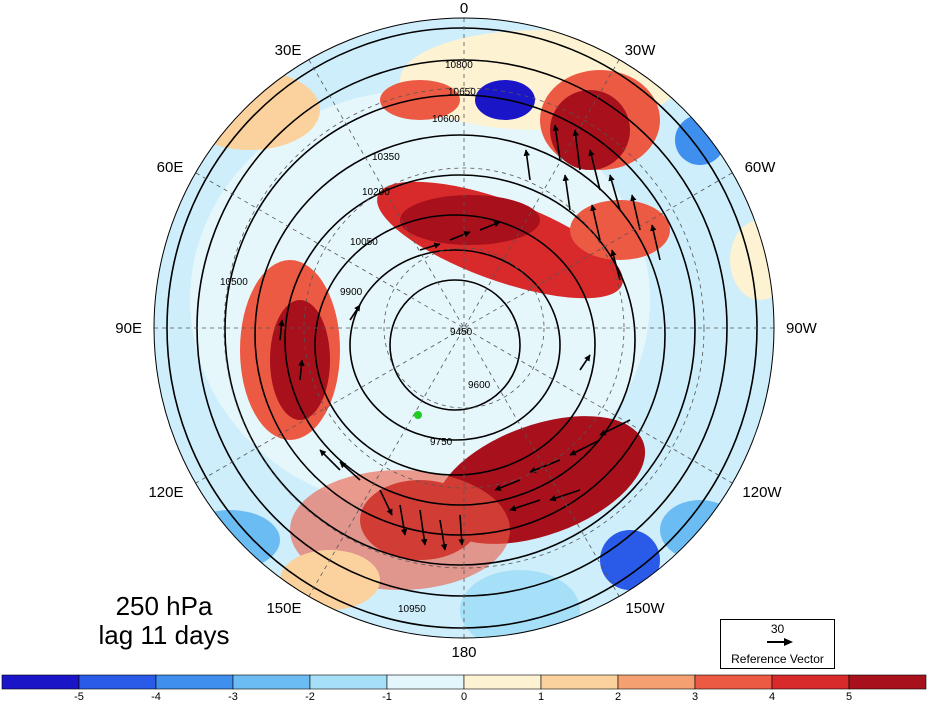  What do you see at coordinates (233, 696) in the screenshot?
I see `colorbar-tick-label: -3` at bounding box center [233, 696].